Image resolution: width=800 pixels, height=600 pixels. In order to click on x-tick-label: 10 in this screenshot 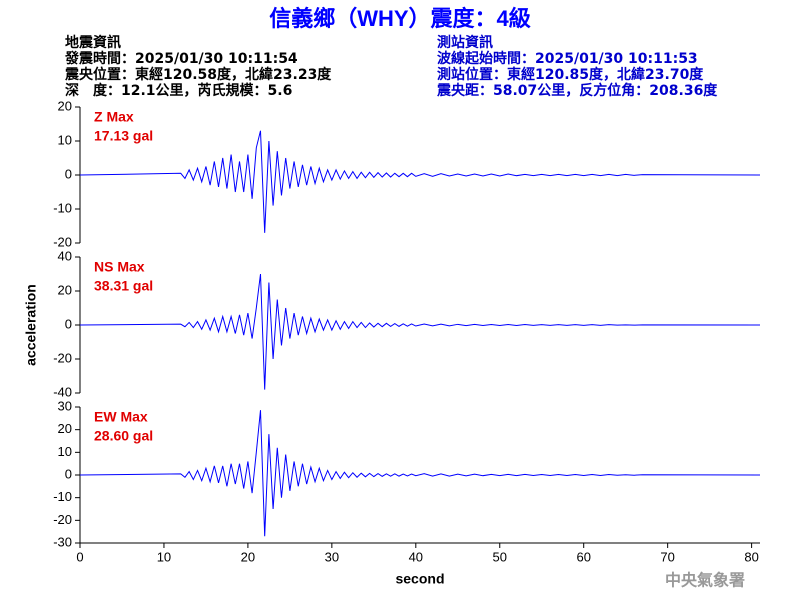, I will do `click(164, 556)`.